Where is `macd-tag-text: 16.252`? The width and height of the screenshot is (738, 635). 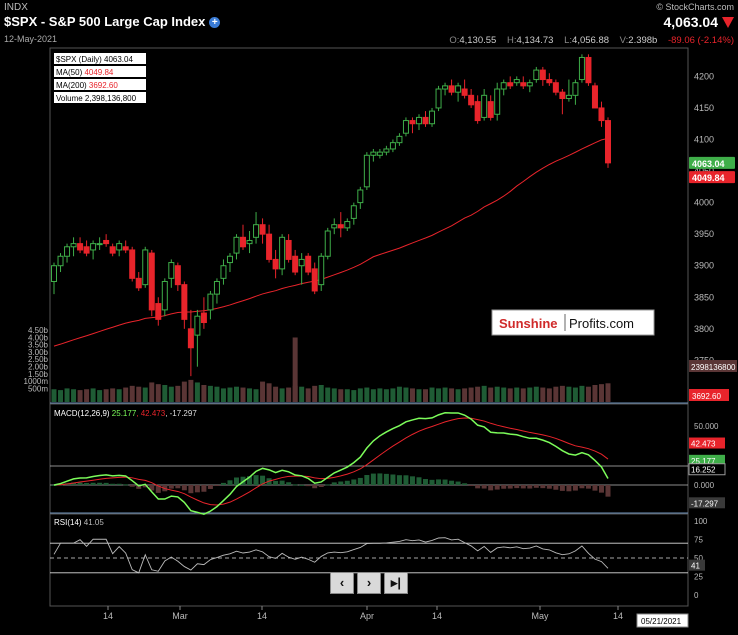 macd-tag-text: 16.252 is located at coordinates (703, 470).